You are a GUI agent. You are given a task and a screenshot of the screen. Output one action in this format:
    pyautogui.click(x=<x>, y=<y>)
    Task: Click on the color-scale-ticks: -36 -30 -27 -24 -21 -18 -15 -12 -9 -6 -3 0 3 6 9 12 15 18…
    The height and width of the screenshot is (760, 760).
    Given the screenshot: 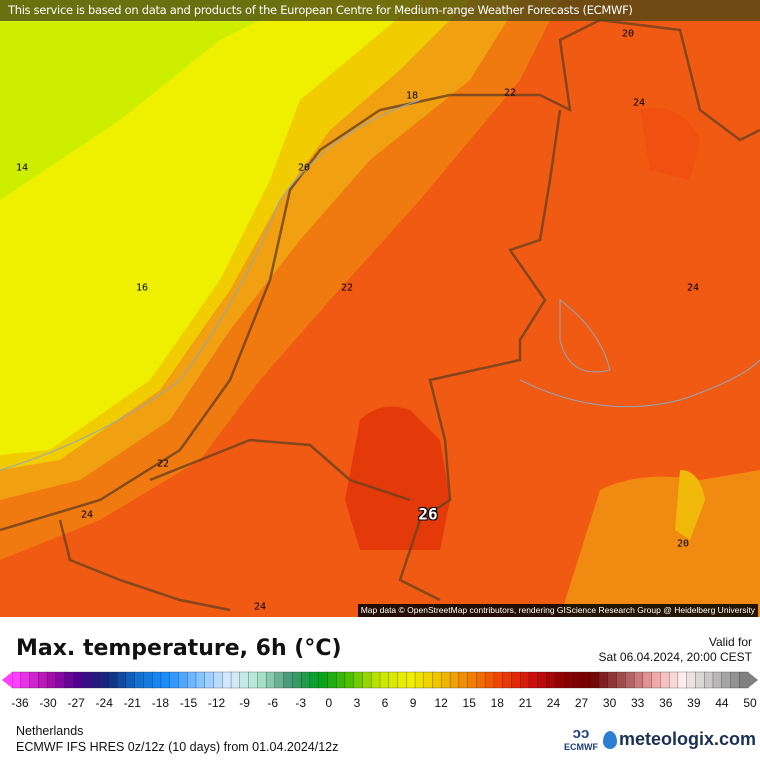 What is the action you would take?
    pyautogui.click(x=380, y=704)
    